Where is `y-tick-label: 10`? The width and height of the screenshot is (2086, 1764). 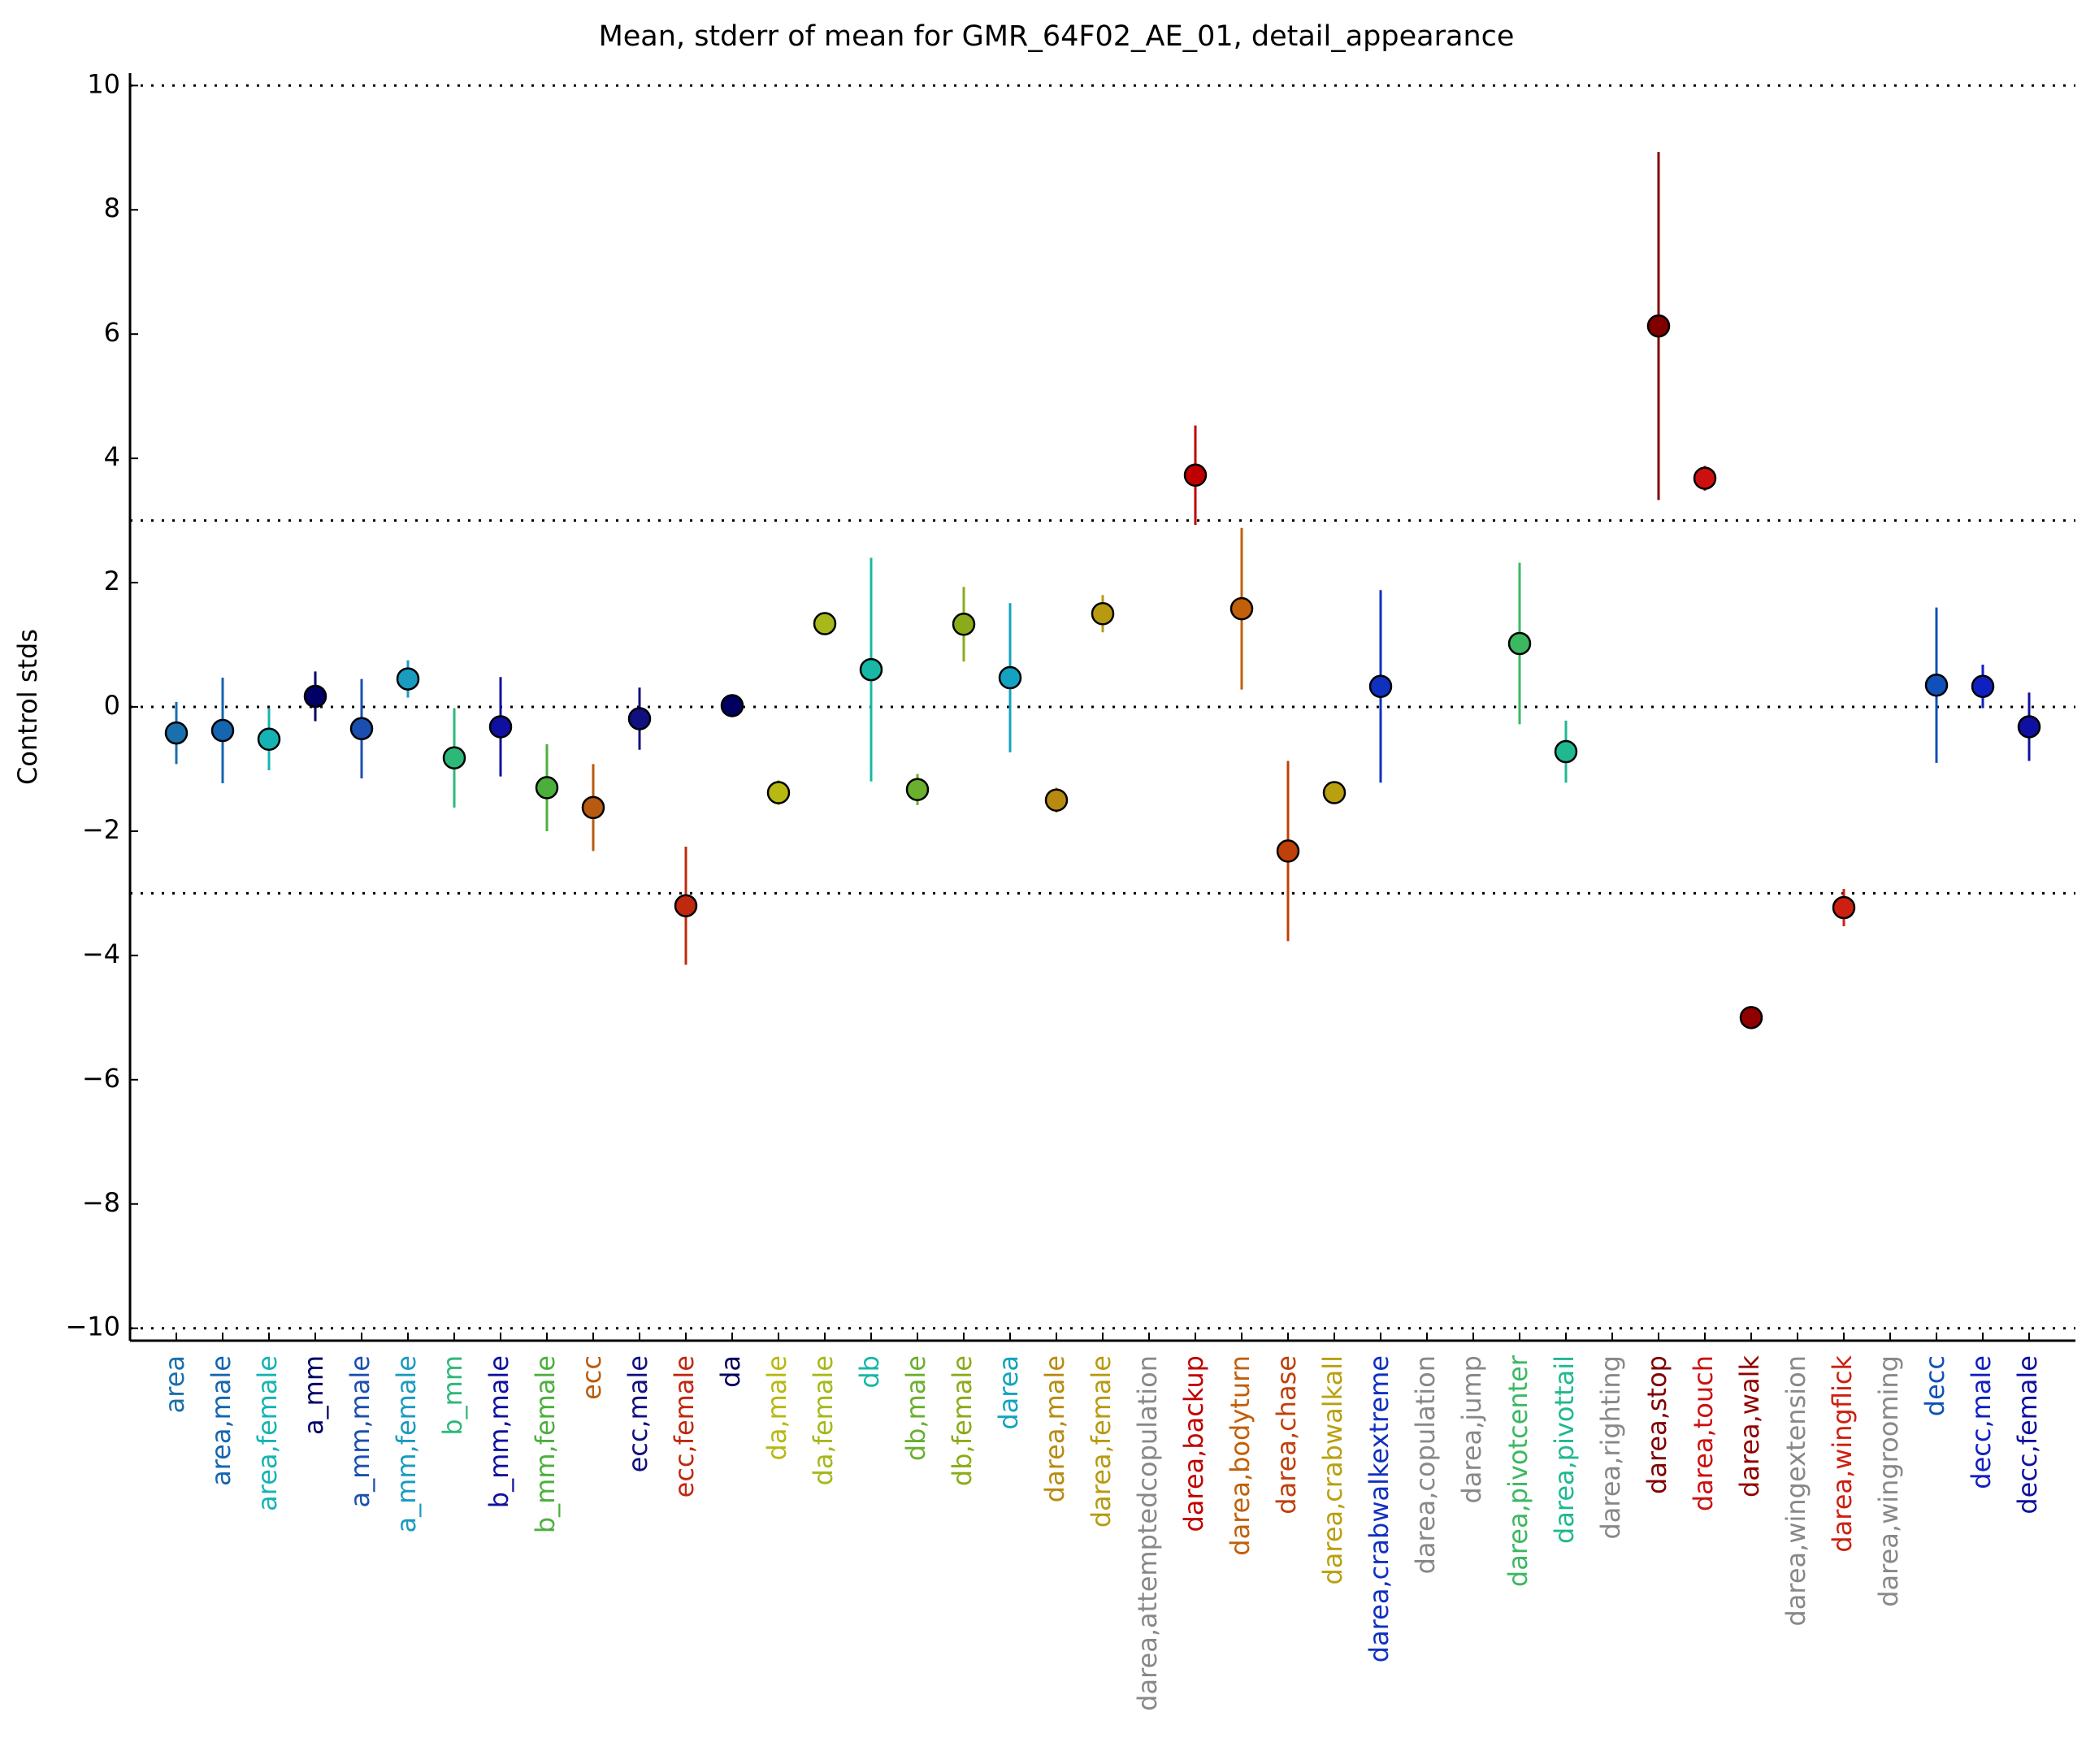
y-tick-label: 10 is located at coordinates (103, 83).